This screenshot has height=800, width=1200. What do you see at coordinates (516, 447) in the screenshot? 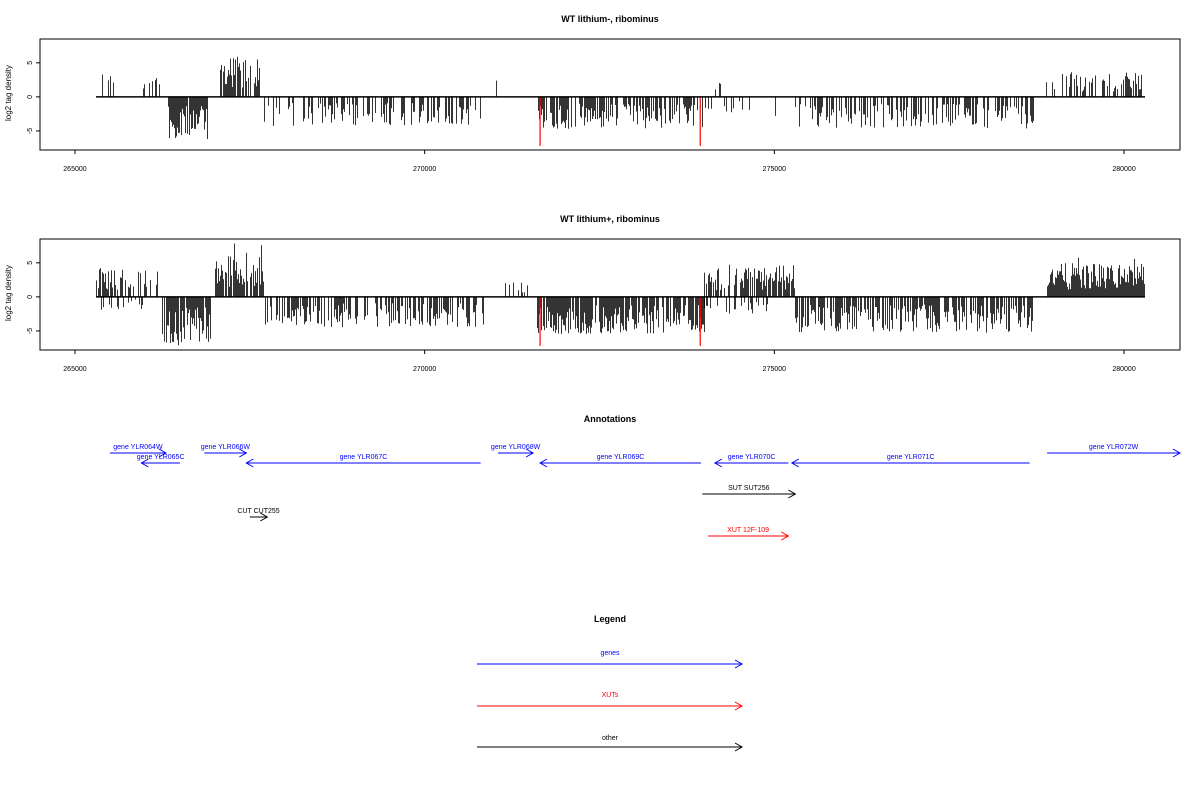
I see `feature-label: gene YLR068W` at bounding box center [516, 447].